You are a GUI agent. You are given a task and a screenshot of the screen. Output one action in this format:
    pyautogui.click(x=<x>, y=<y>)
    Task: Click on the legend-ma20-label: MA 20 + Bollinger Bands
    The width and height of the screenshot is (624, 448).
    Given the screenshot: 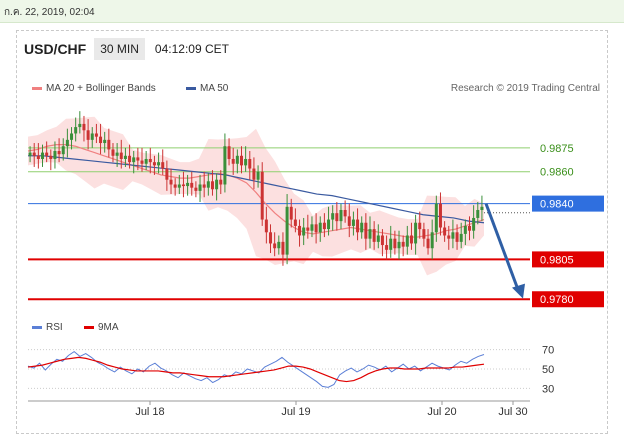 What is the action you would take?
    pyautogui.click(x=101, y=88)
    